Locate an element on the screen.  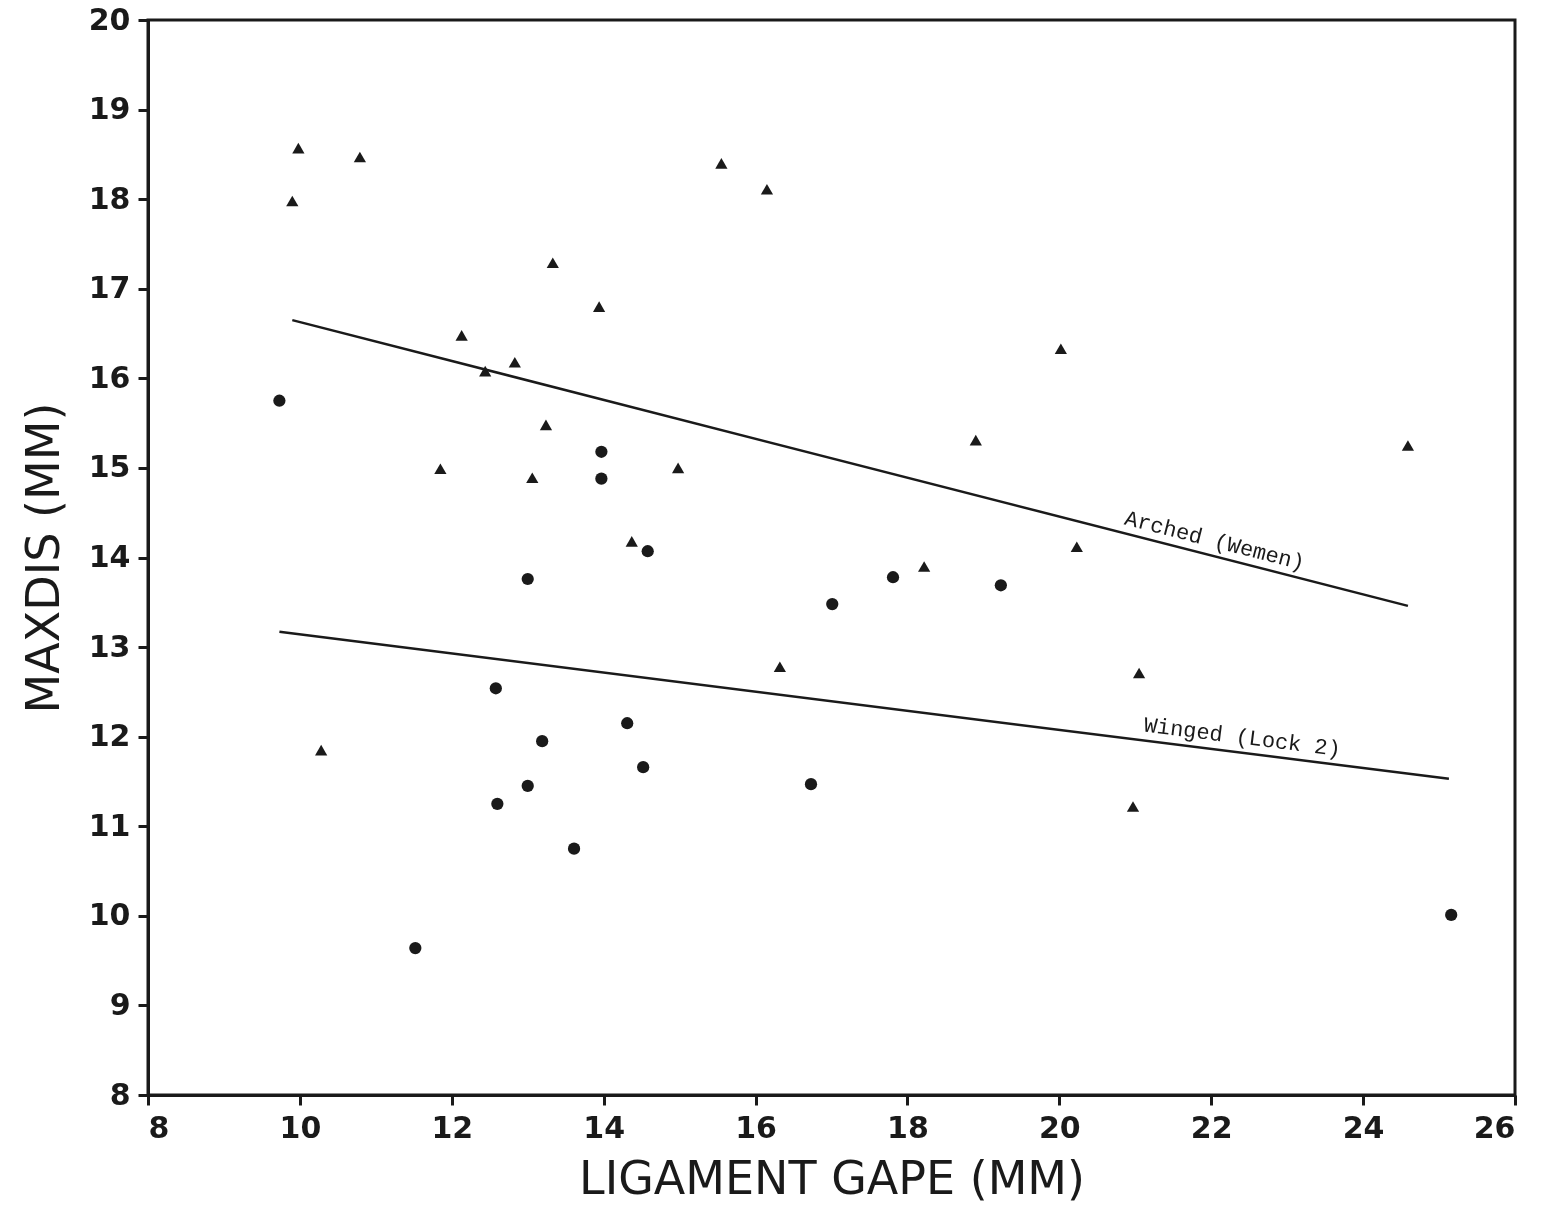
y-tick-label: 8 is located at coordinates (120, 1094).